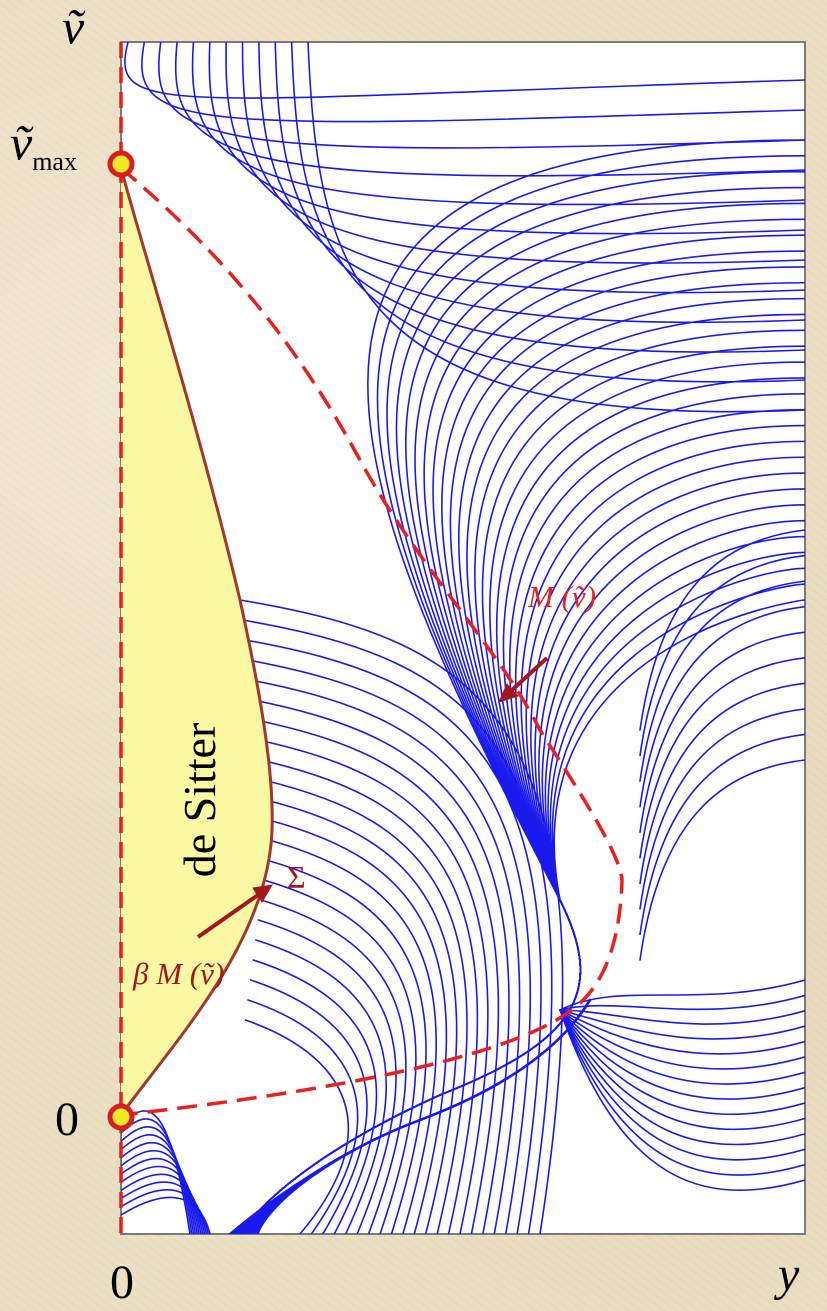  I want to click on arrow-m-curve, so click(523, 679).